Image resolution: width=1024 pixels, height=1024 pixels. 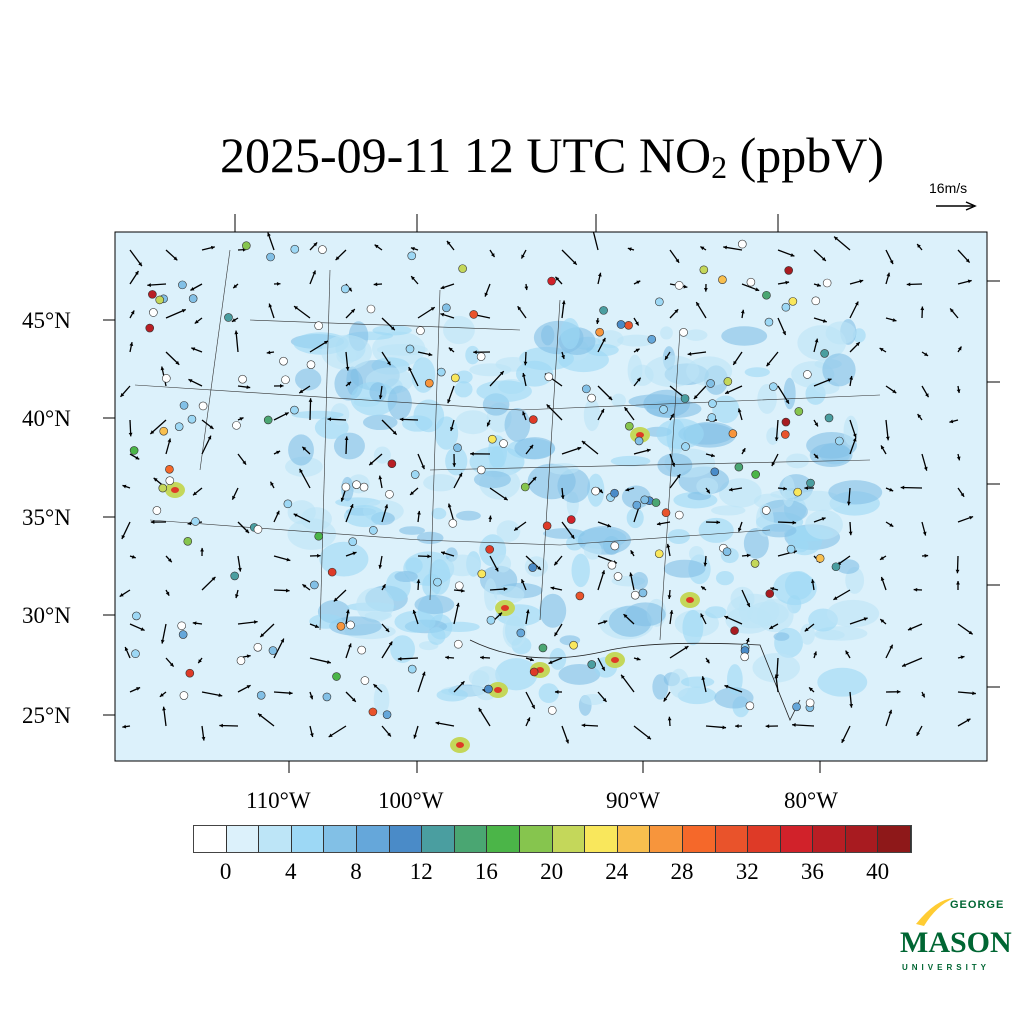 I want to click on colorbar-swatch, so click(x=471, y=839).